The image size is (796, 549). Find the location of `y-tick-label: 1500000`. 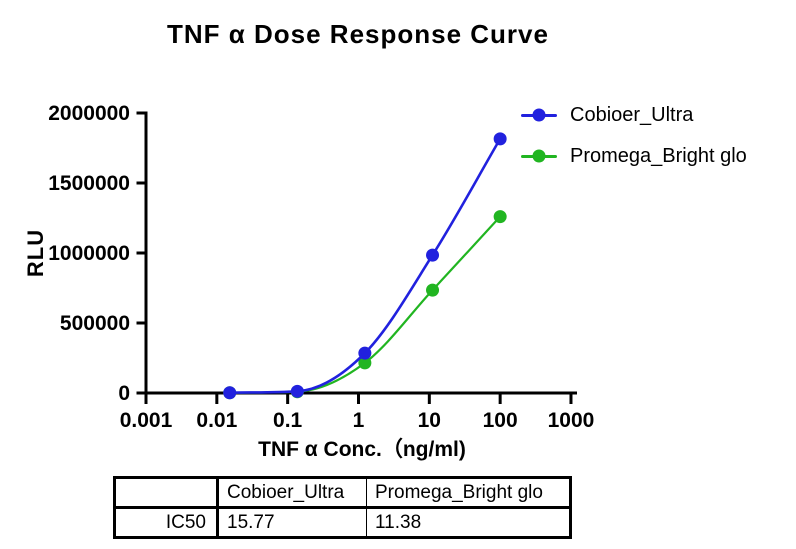

y-tick-label: 1500000 is located at coordinates (89, 183).